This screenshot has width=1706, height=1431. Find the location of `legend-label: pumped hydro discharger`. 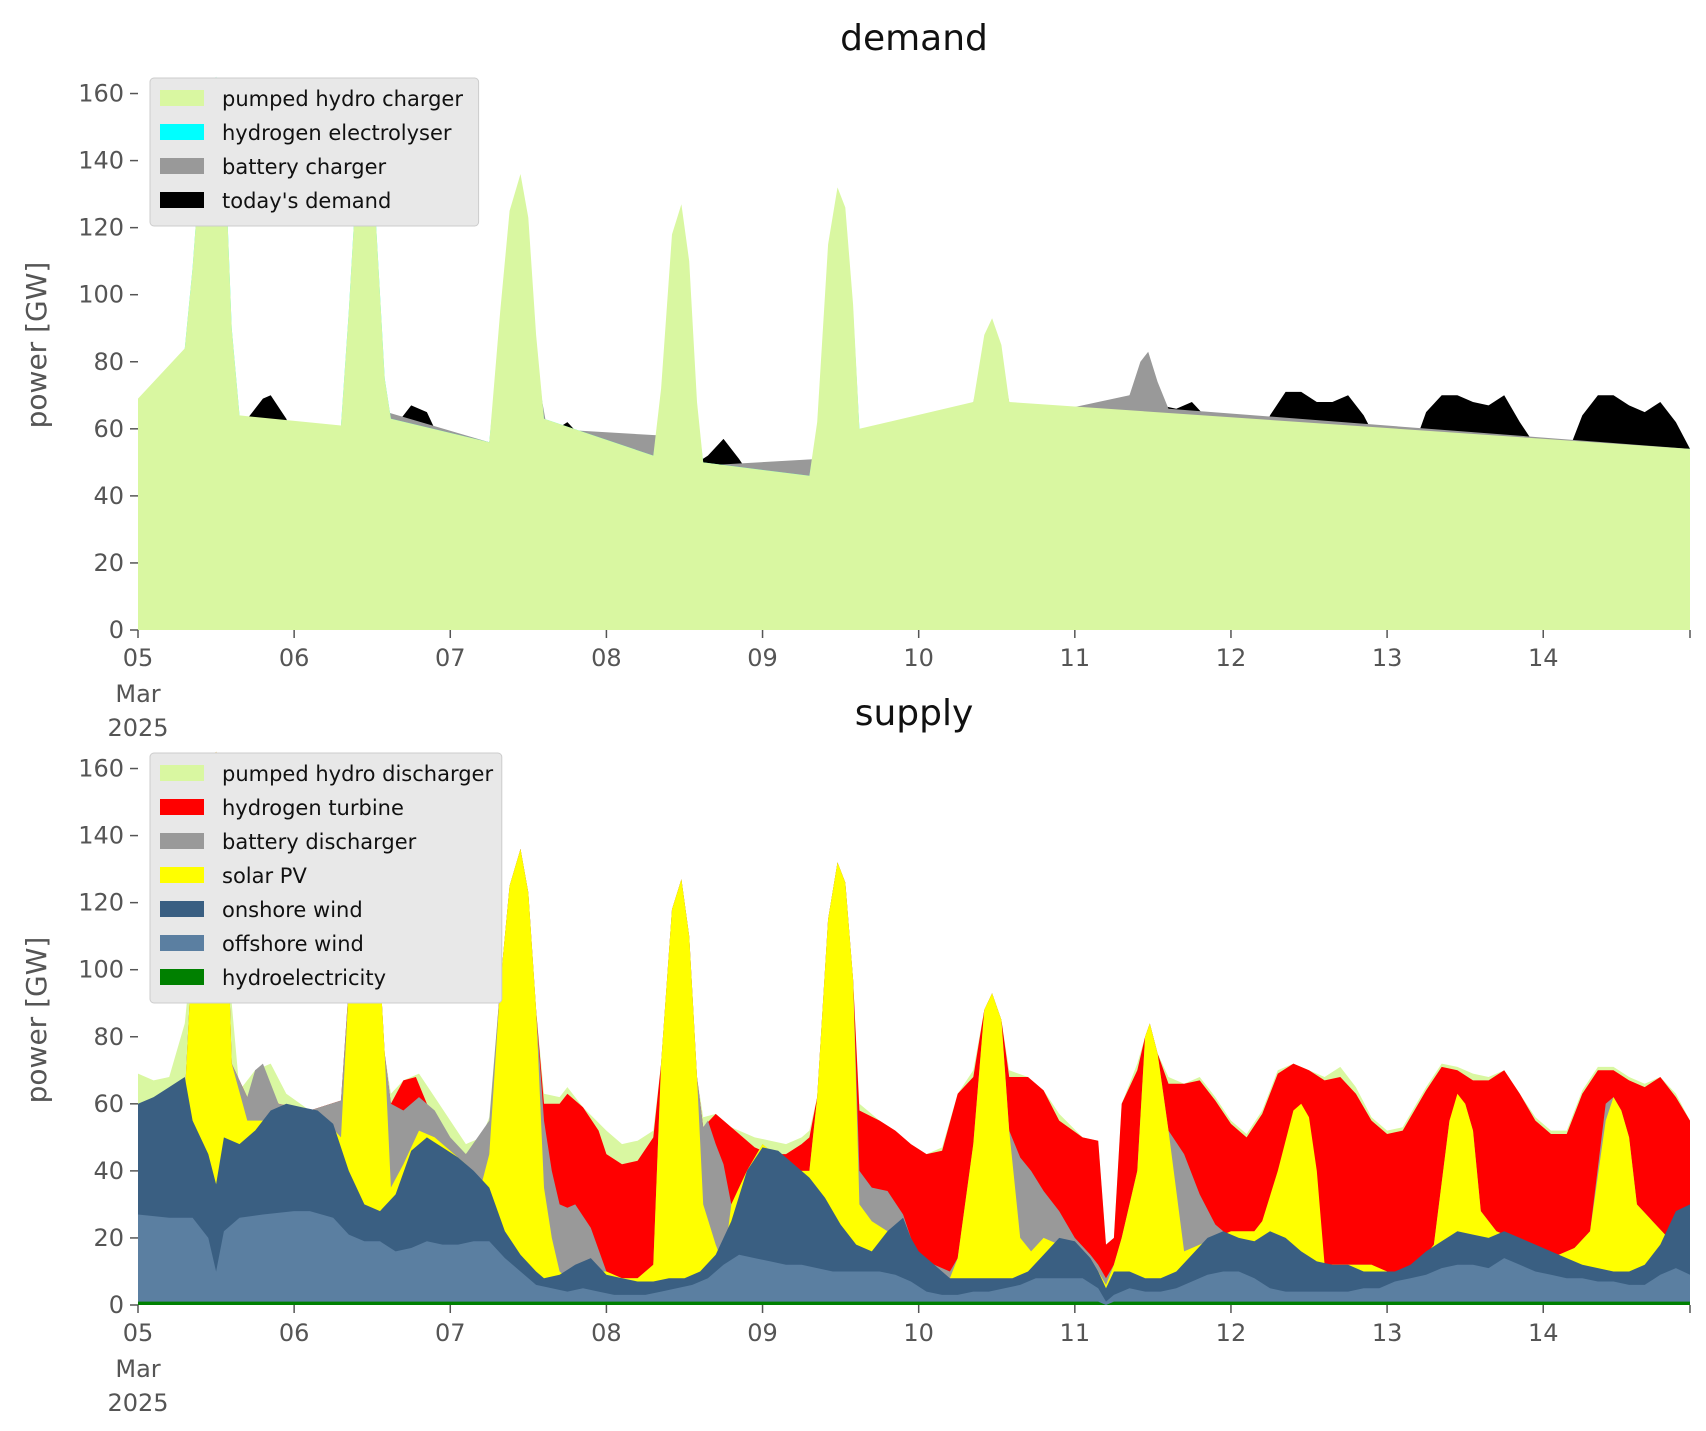

legend-label: pumped hydro discharger is located at coordinates (357, 774).